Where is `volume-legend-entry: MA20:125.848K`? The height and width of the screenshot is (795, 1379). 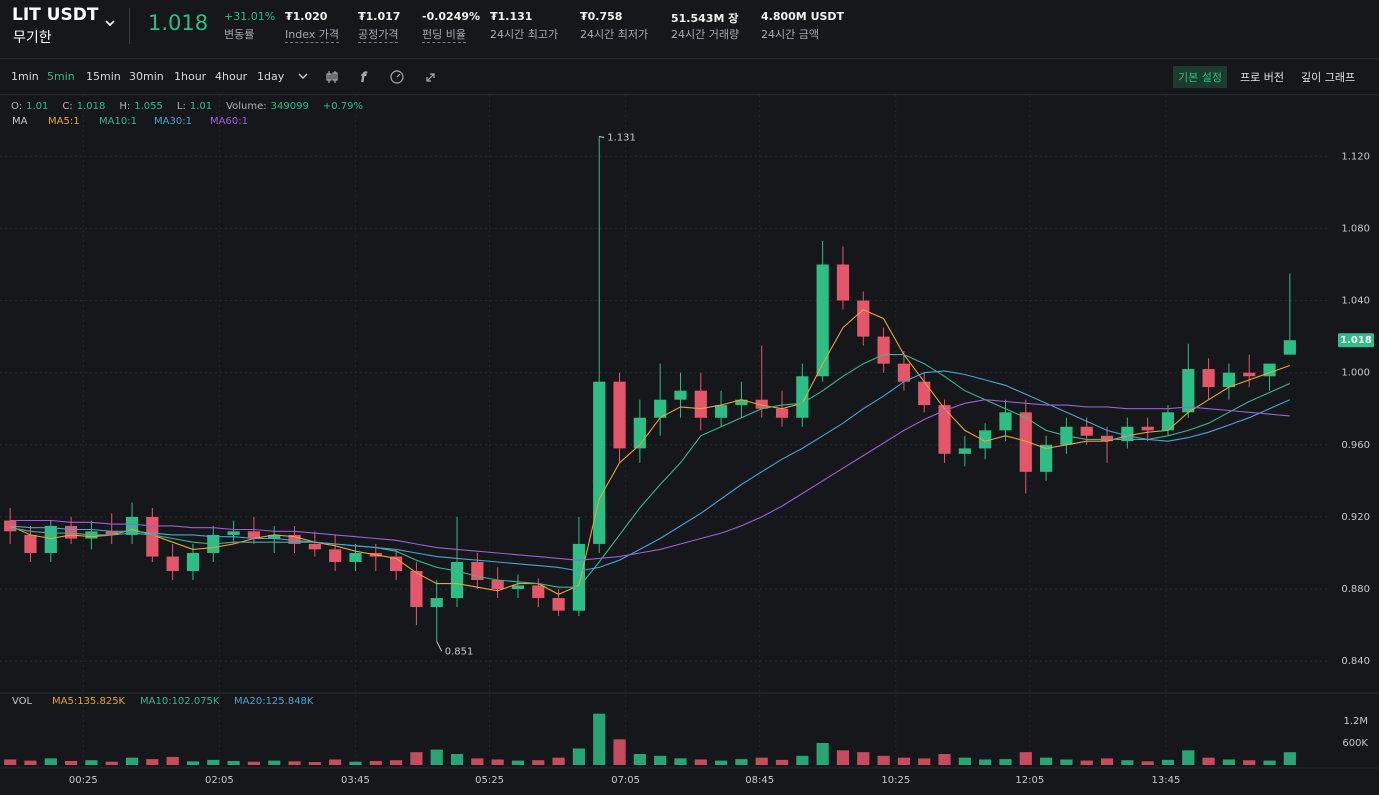
volume-legend-entry: MA20:125.848K is located at coordinates (274, 701).